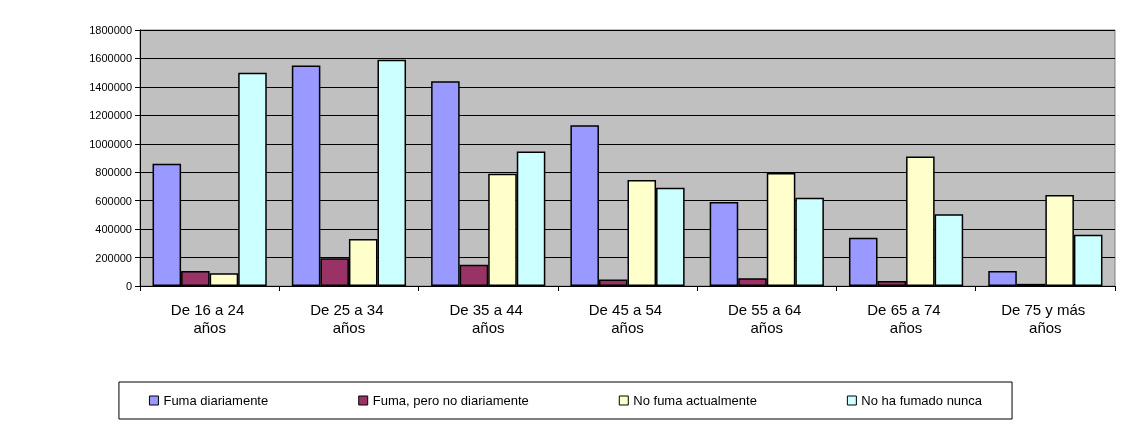 The width and height of the screenshot is (1131, 441). Describe the element at coordinates (113, 172) in the screenshot. I see `y-tick-label: 800000` at that location.